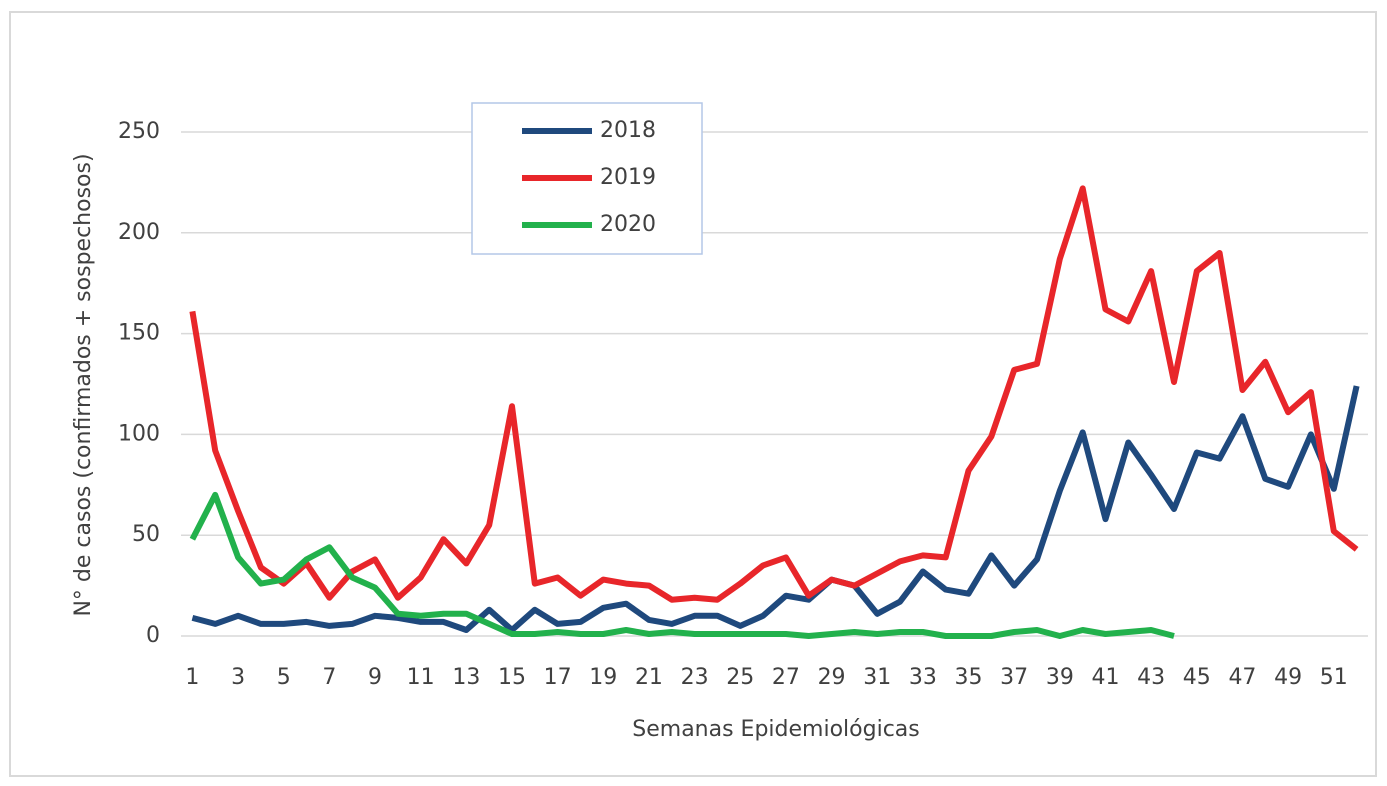  I want to click on x-tick-label: 39, so click(1060, 677).